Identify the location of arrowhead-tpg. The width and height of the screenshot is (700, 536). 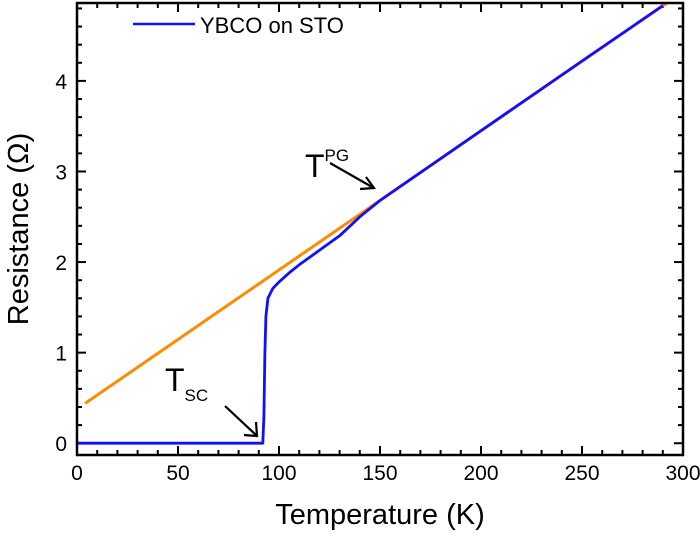
(368, 183).